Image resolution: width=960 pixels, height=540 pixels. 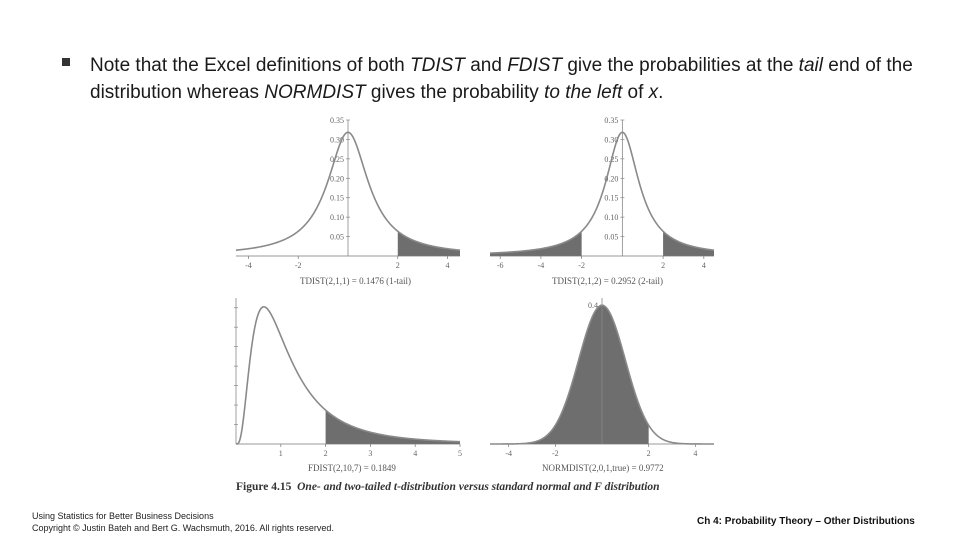 What do you see at coordinates (460, 453) in the screenshot?
I see `x-tick-label: 5` at bounding box center [460, 453].